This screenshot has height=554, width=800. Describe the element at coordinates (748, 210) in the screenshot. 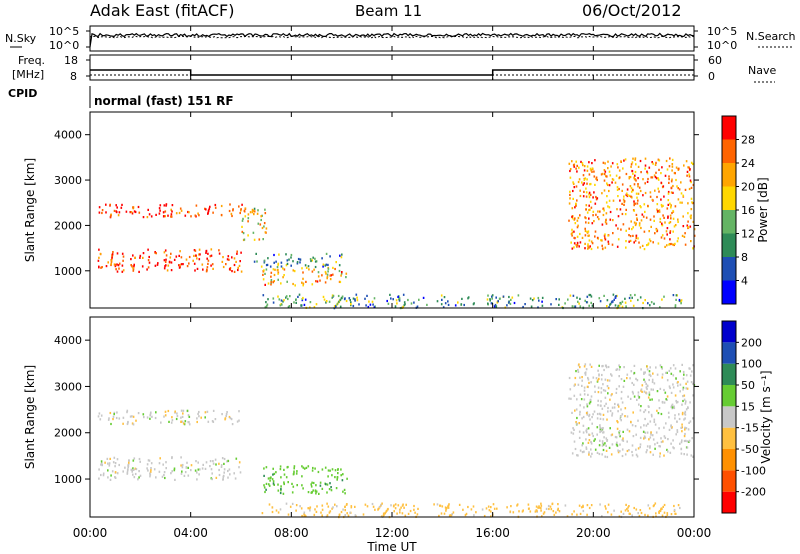

I see `power-colorbar-tick-label-3: 16` at that location.